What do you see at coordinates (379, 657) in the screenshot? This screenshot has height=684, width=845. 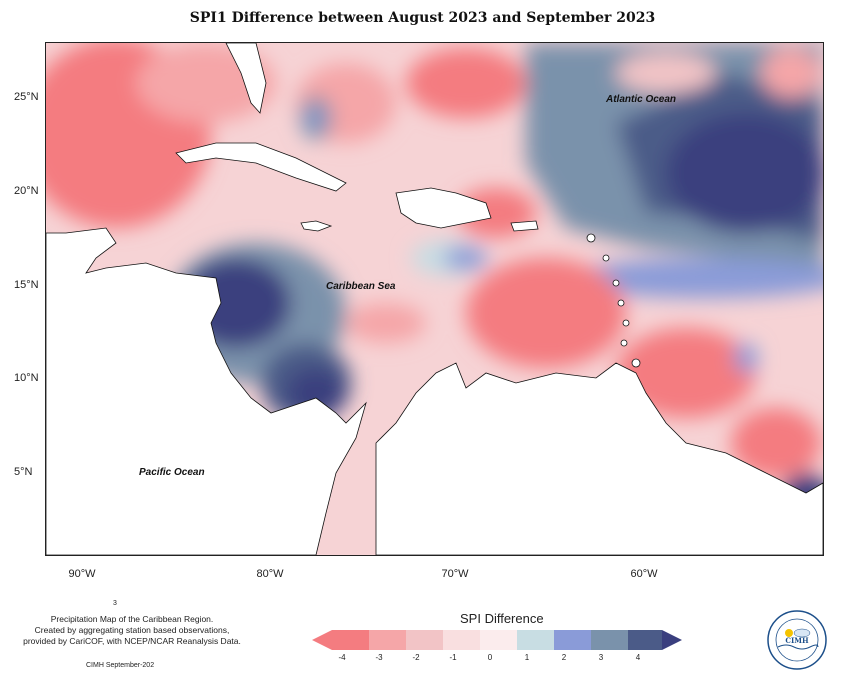 I see `legend-tick: -3` at bounding box center [379, 657].